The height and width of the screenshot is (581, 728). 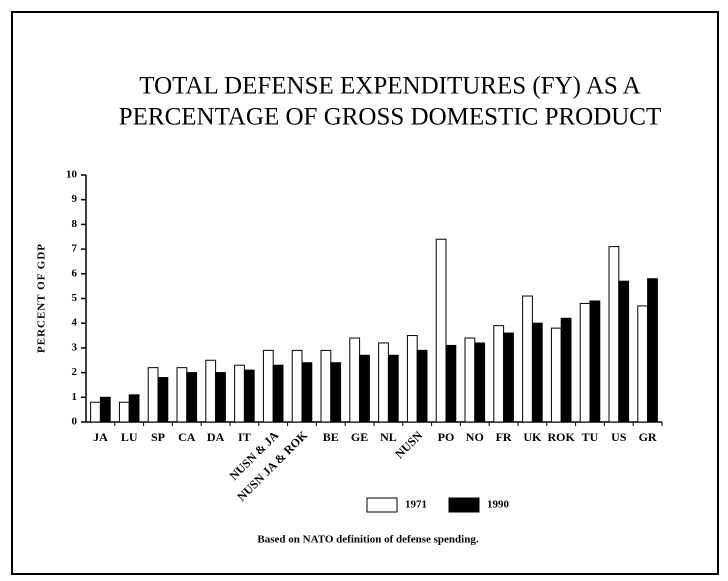 I want to click on legend-label: 1990, so click(x=498, y=505).